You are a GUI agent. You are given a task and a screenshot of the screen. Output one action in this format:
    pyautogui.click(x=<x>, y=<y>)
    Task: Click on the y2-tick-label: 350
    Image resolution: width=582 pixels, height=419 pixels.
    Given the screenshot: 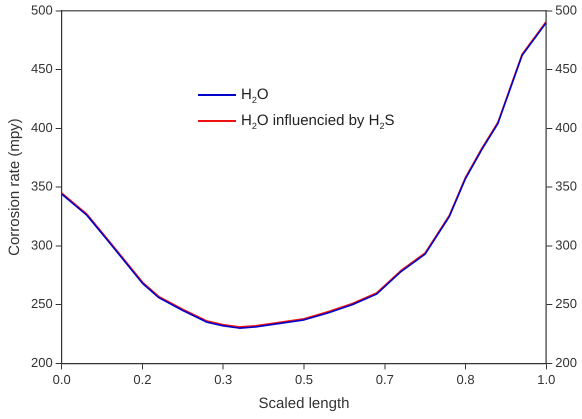 What is the action you would take?
    pyautogui.click(x=566, y=186)
    